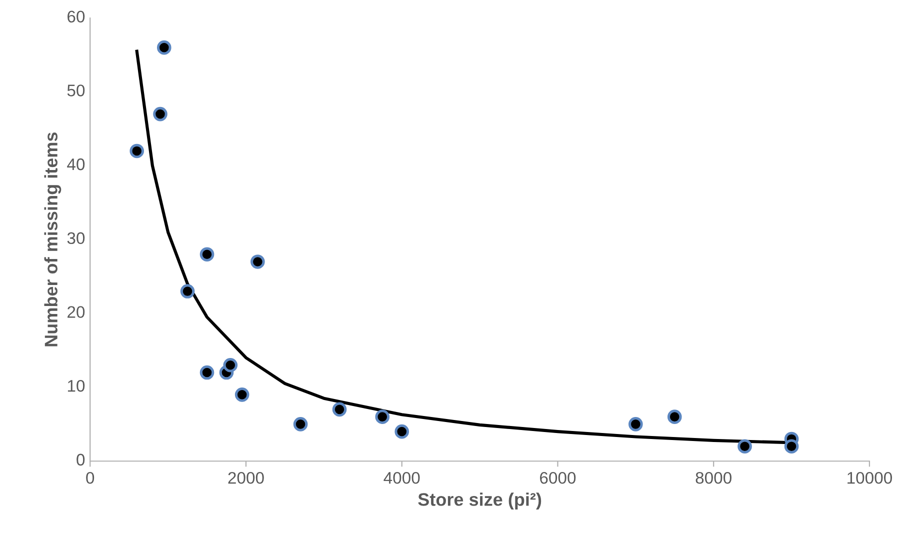 The width and height of the screenshot is (901, 547). Describe the element at coordinates (76, 312) in the screenshot. I see `y-tick-label: 20` at that location.